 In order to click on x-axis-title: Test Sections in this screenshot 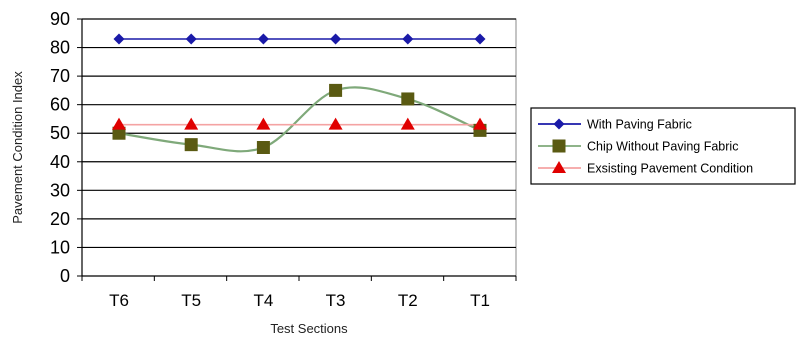, I will do `click(309, 328)`.